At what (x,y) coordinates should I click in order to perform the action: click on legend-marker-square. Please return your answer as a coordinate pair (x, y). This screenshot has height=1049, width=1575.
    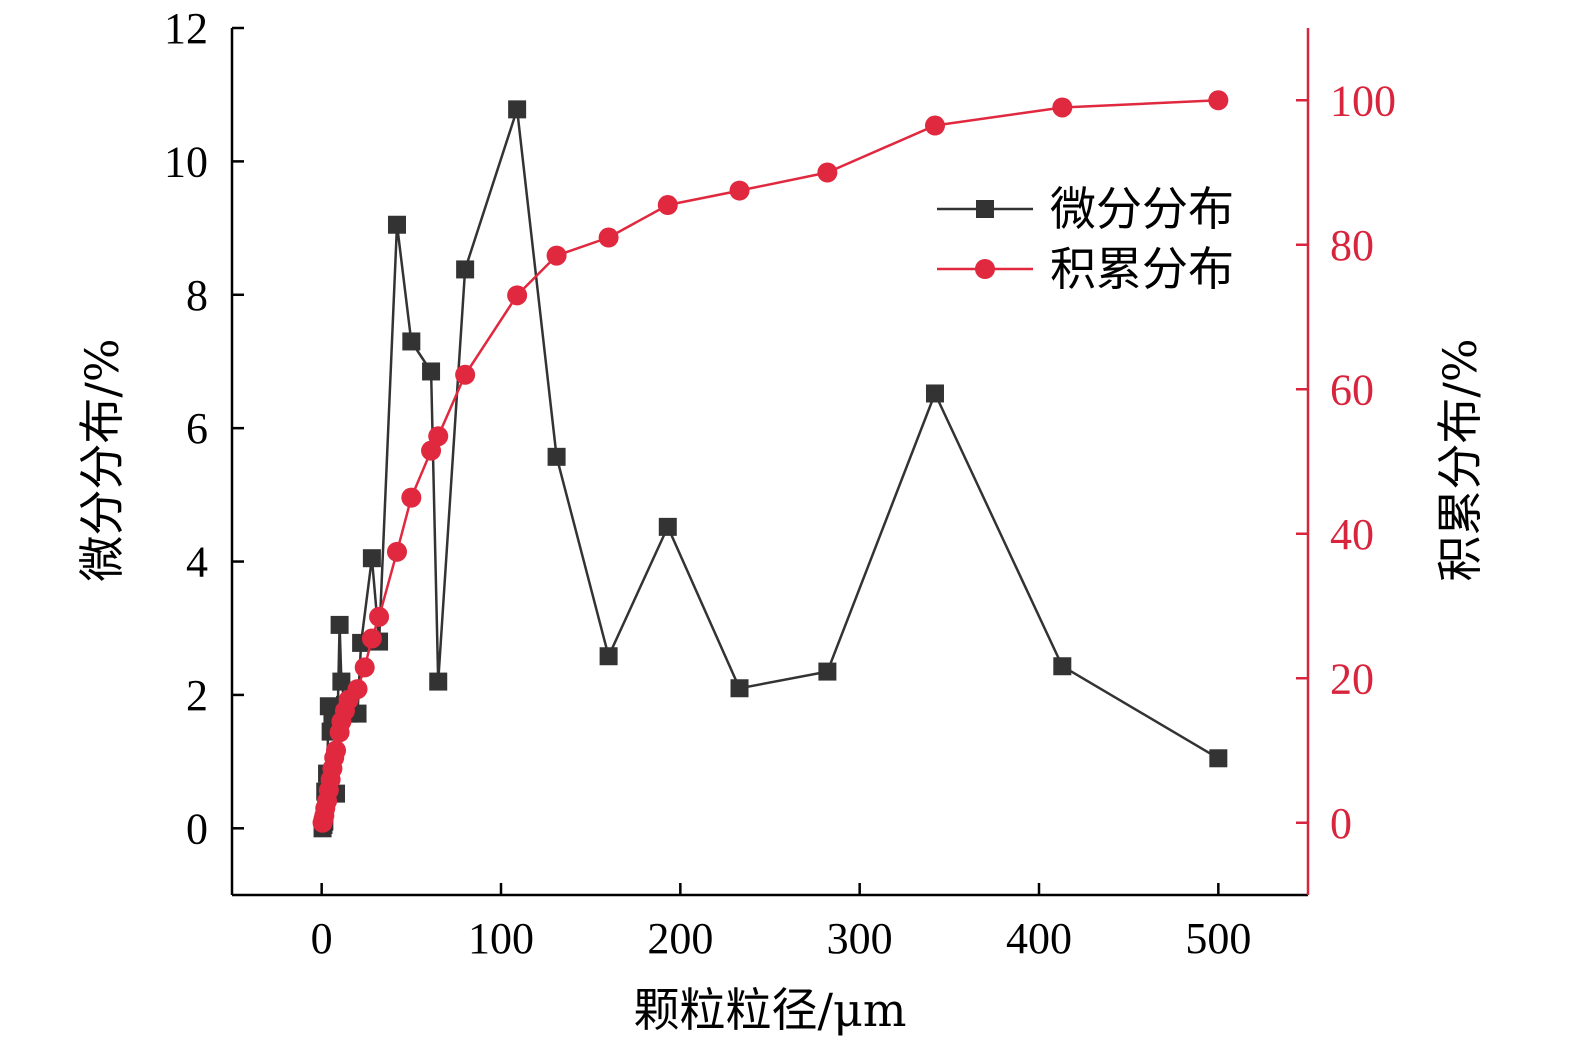
    Looking at the image, I should click on (985, 209).